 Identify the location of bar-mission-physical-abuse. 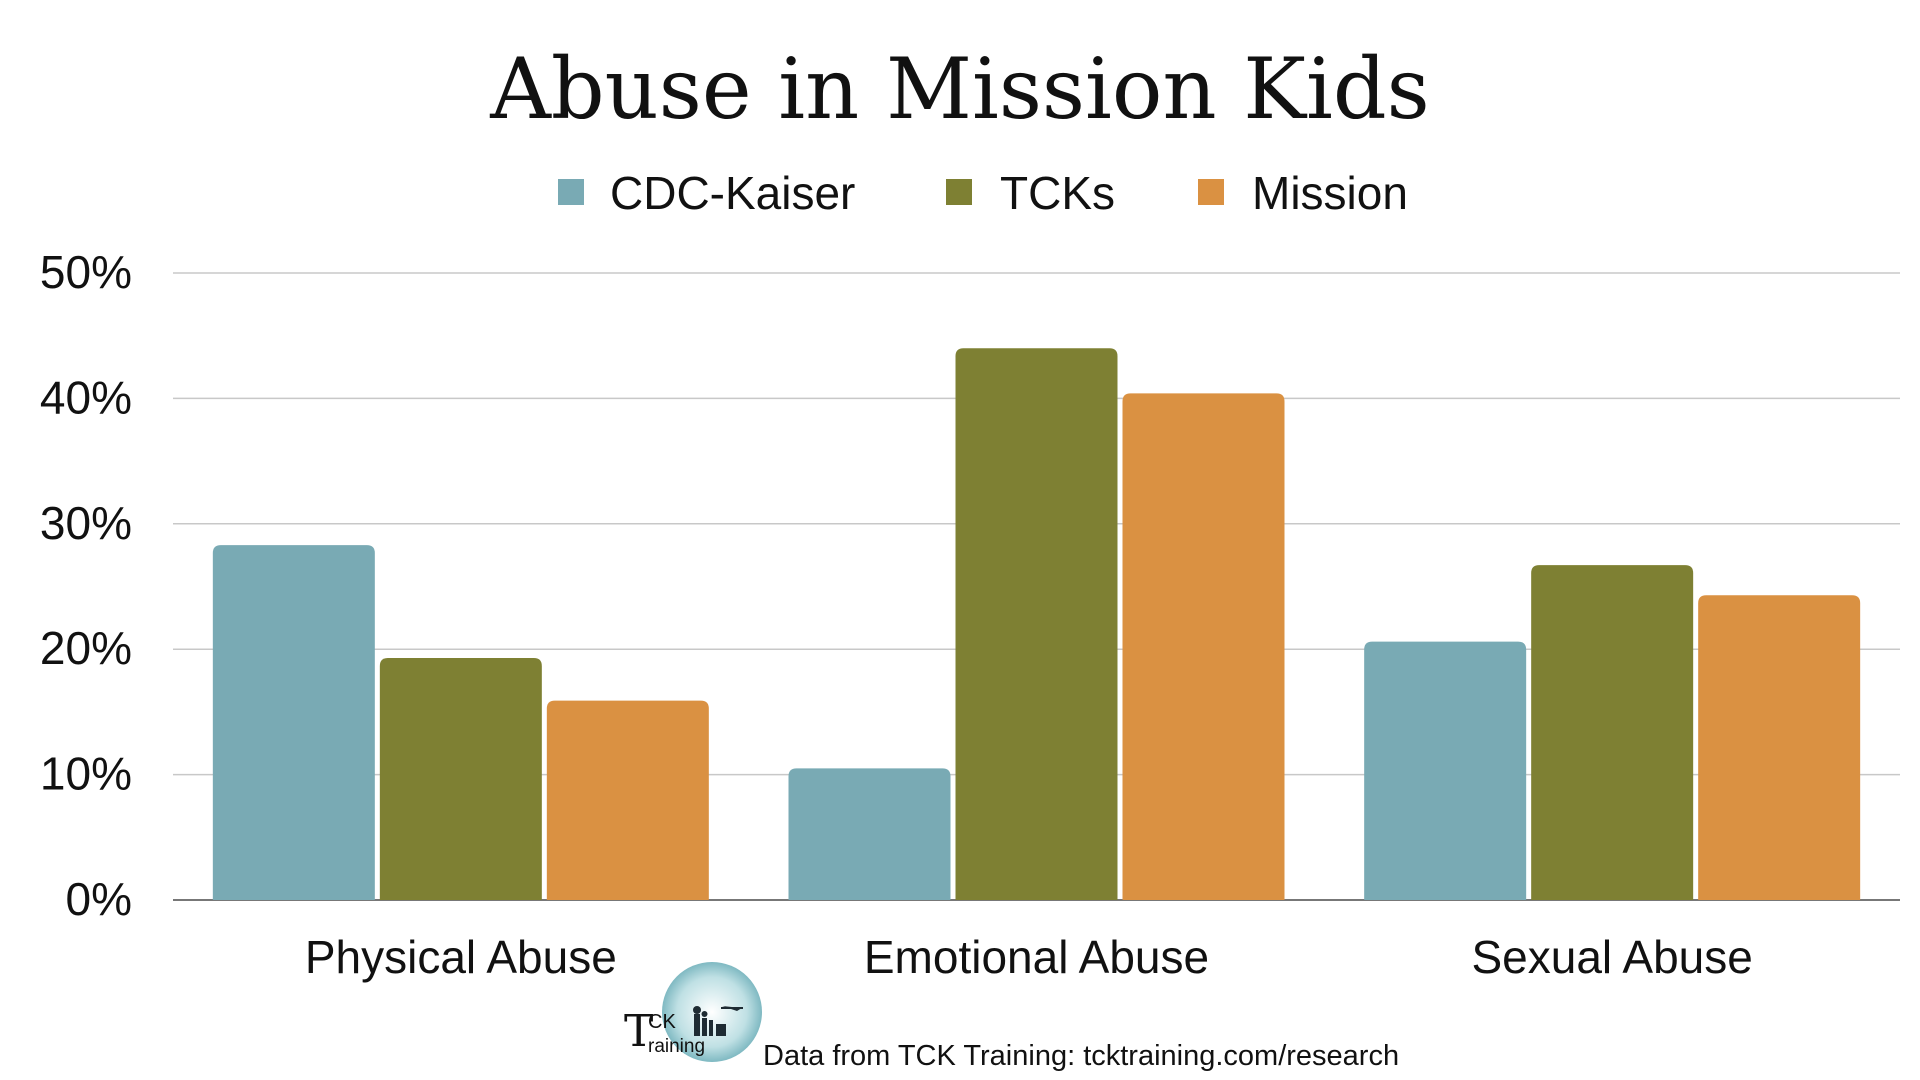
(627, 800).